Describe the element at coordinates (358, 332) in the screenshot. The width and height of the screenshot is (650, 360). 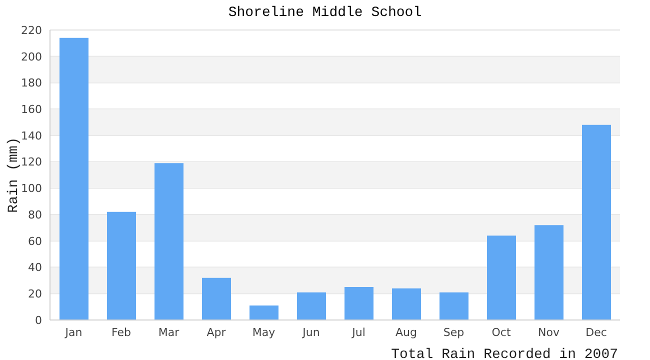
I see `x-tick-label: Jul` at that location.